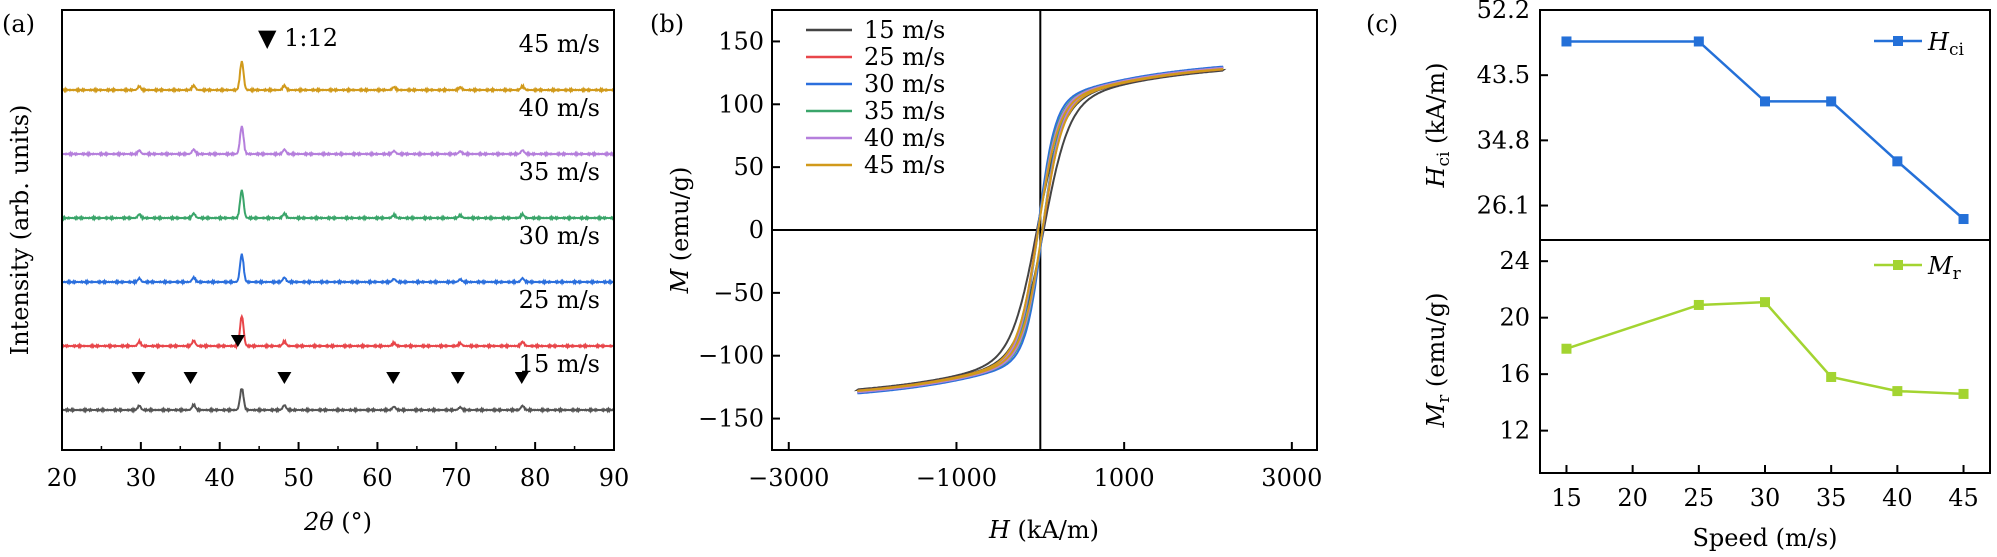 The image size is (1997, 557). What do you see at coordinates (1503, 206) in the screenshot?
I see `y-tick-label: 26.1` at bounding box center [1503, 206].